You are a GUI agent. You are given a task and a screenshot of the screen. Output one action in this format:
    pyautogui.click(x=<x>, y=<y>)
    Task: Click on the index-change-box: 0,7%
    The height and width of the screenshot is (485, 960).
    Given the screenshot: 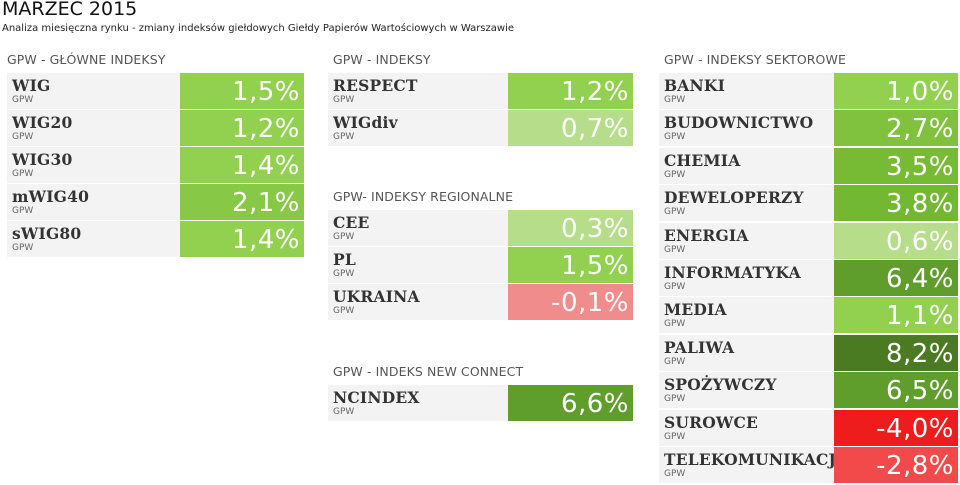 What is the action you would take?
    pyautogui.click(x=570, y=128)
    